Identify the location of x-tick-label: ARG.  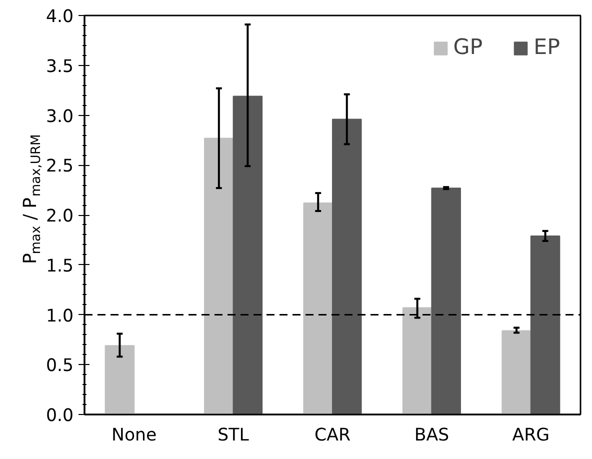
(531, 436).